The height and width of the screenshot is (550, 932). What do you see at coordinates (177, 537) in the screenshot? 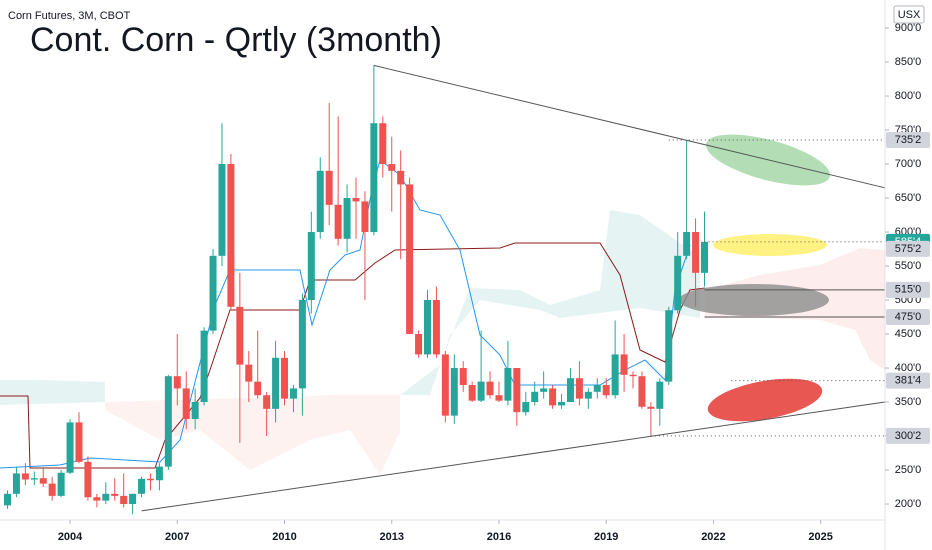
I see `x-tick-label: 2007` at bounding box center [177, 537].